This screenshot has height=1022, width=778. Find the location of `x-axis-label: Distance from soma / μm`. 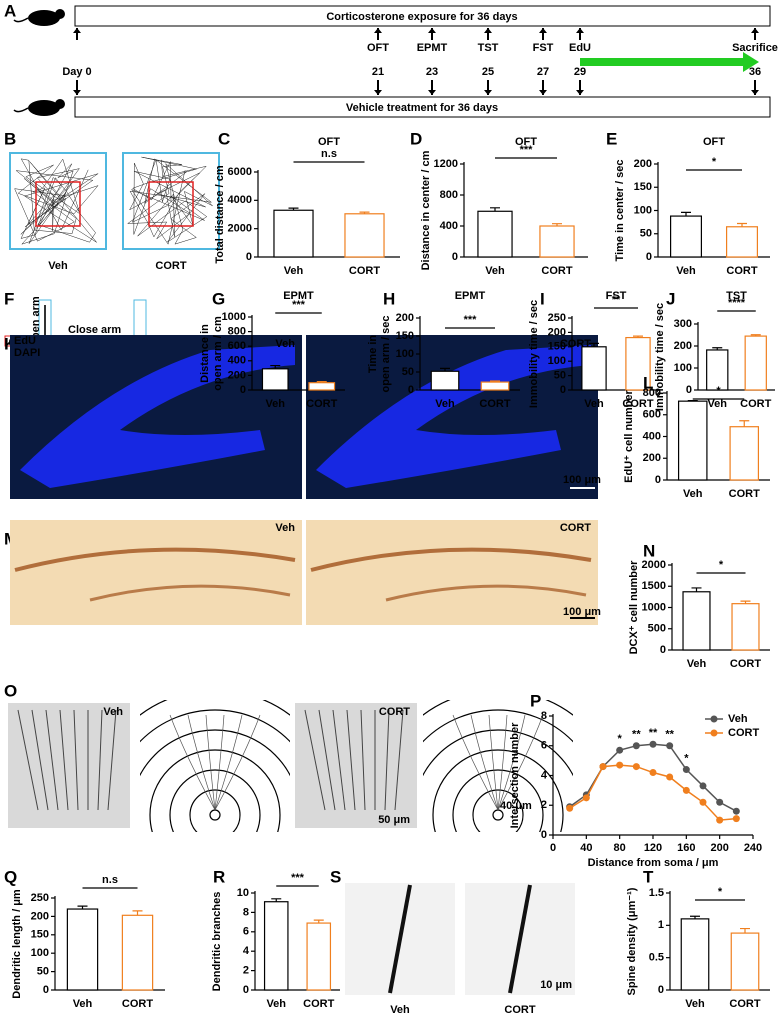

x-axis-label: Distance from soma / μm is located at coordinates (653, 863).